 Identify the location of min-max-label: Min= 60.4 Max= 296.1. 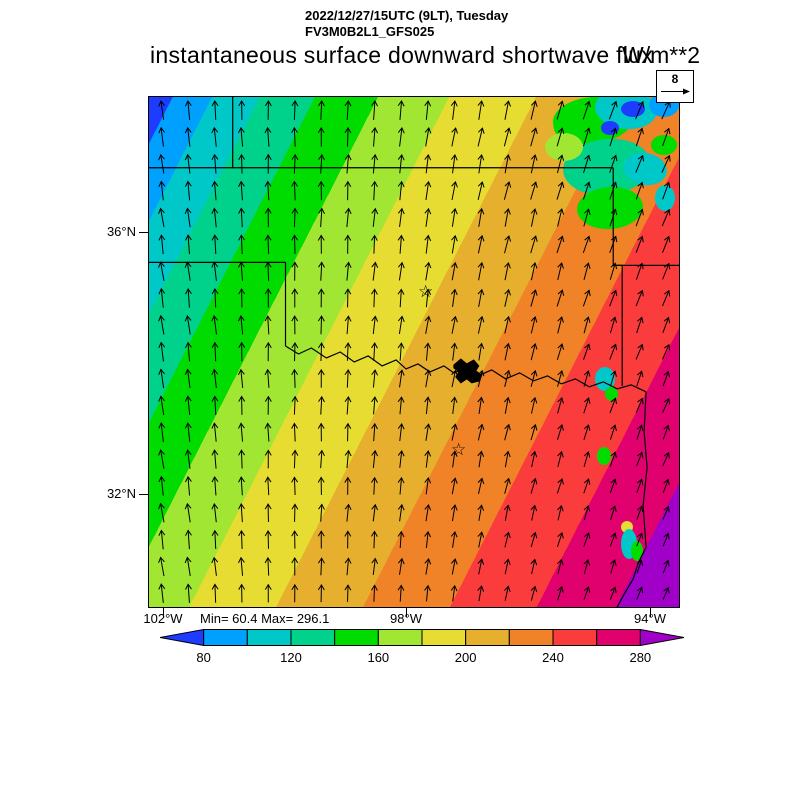
(265, 618).